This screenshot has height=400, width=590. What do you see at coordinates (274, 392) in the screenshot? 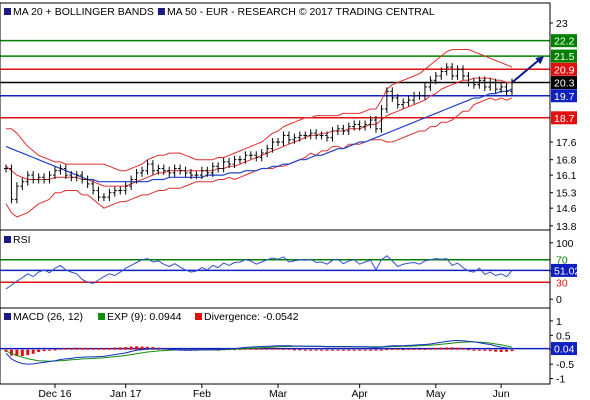
I see `x-axis: Dec 16 Jan 17 Feb Mar Apr May Jun` at bounding box center [274, 392].